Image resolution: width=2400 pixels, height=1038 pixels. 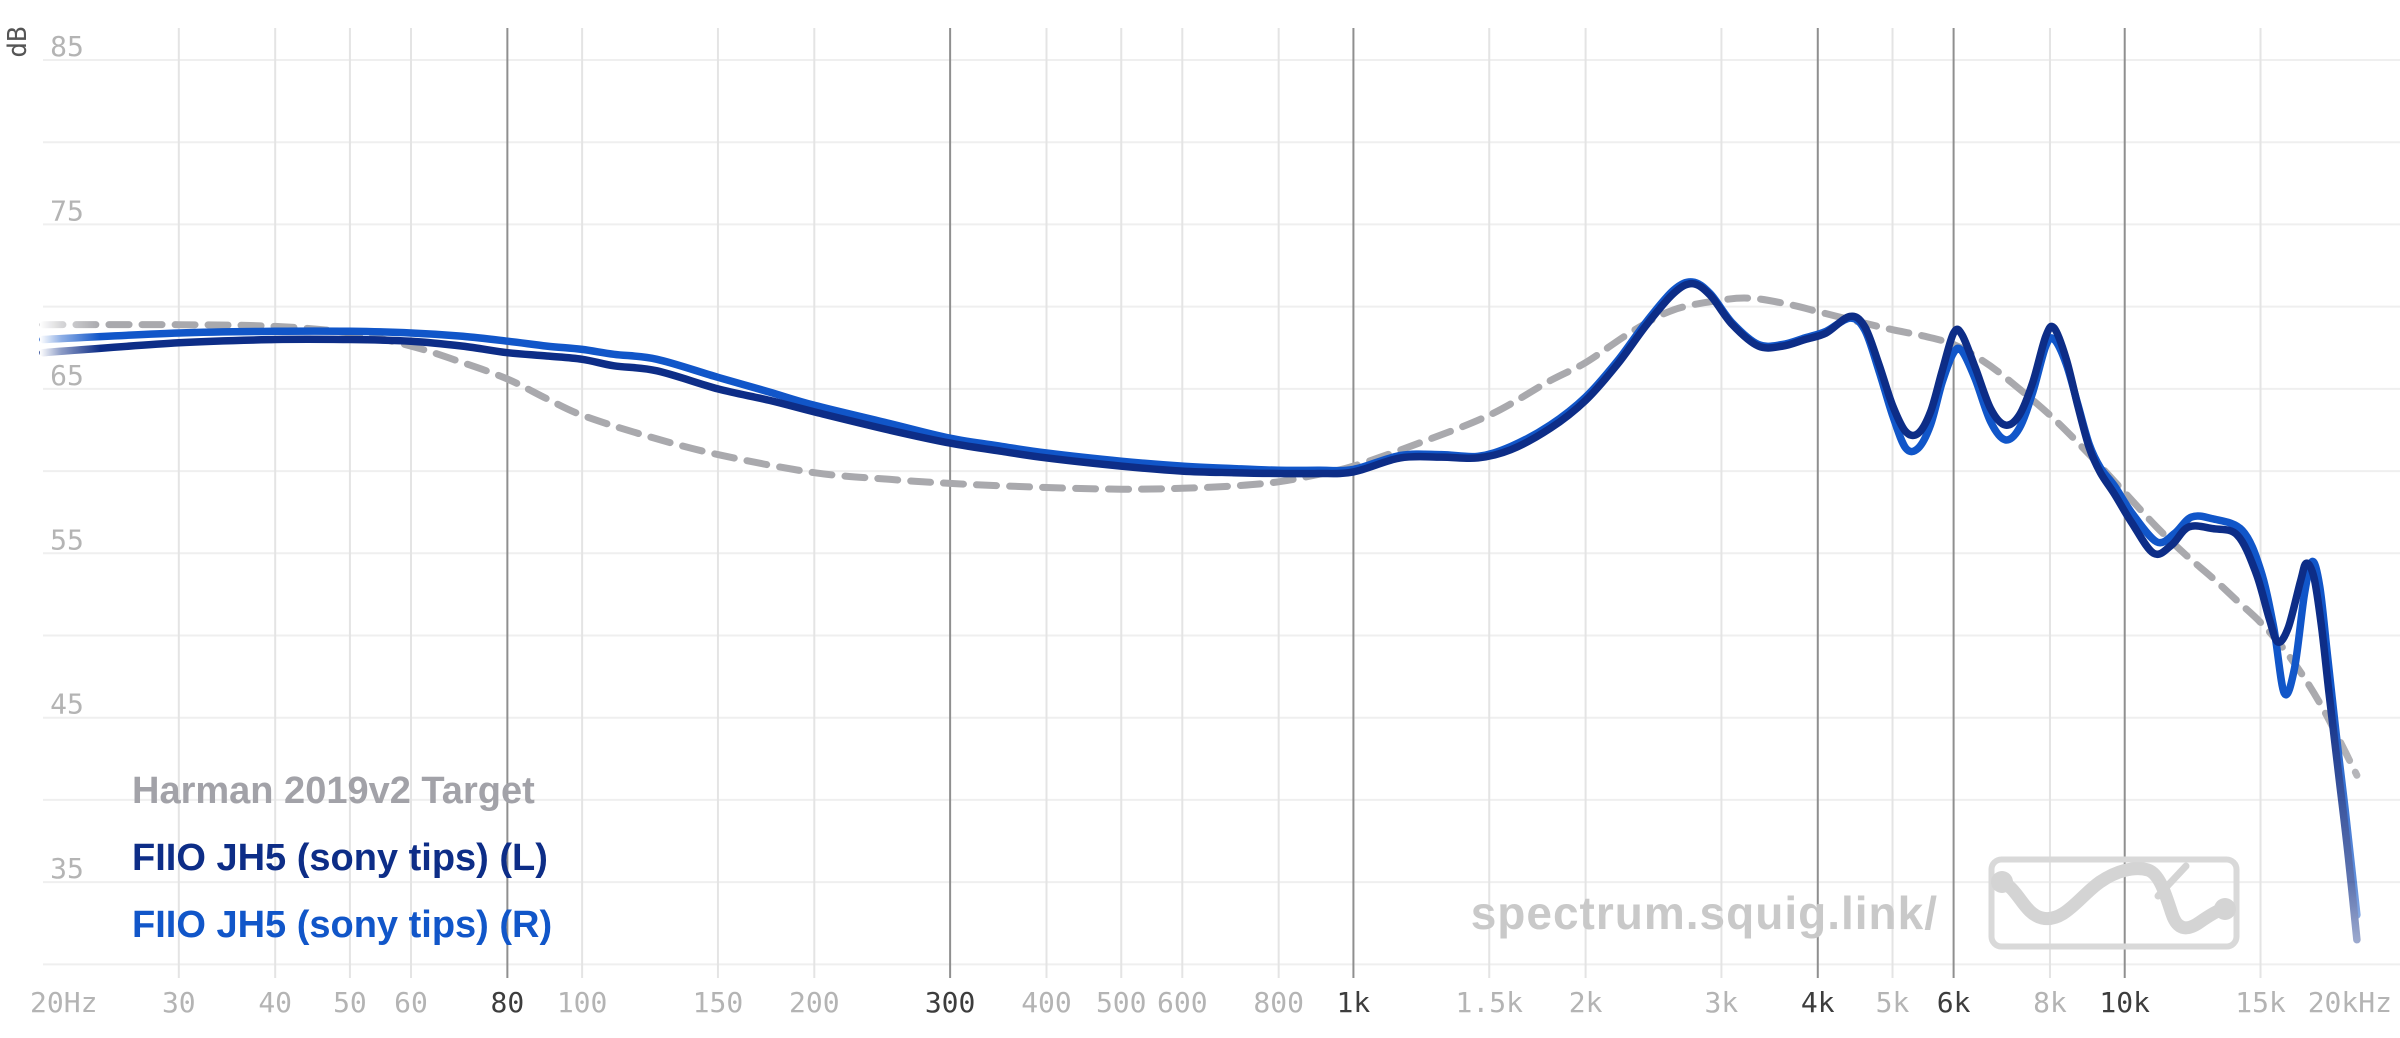 I want to click on squig-link-logo, so click(x=2114, y=903).